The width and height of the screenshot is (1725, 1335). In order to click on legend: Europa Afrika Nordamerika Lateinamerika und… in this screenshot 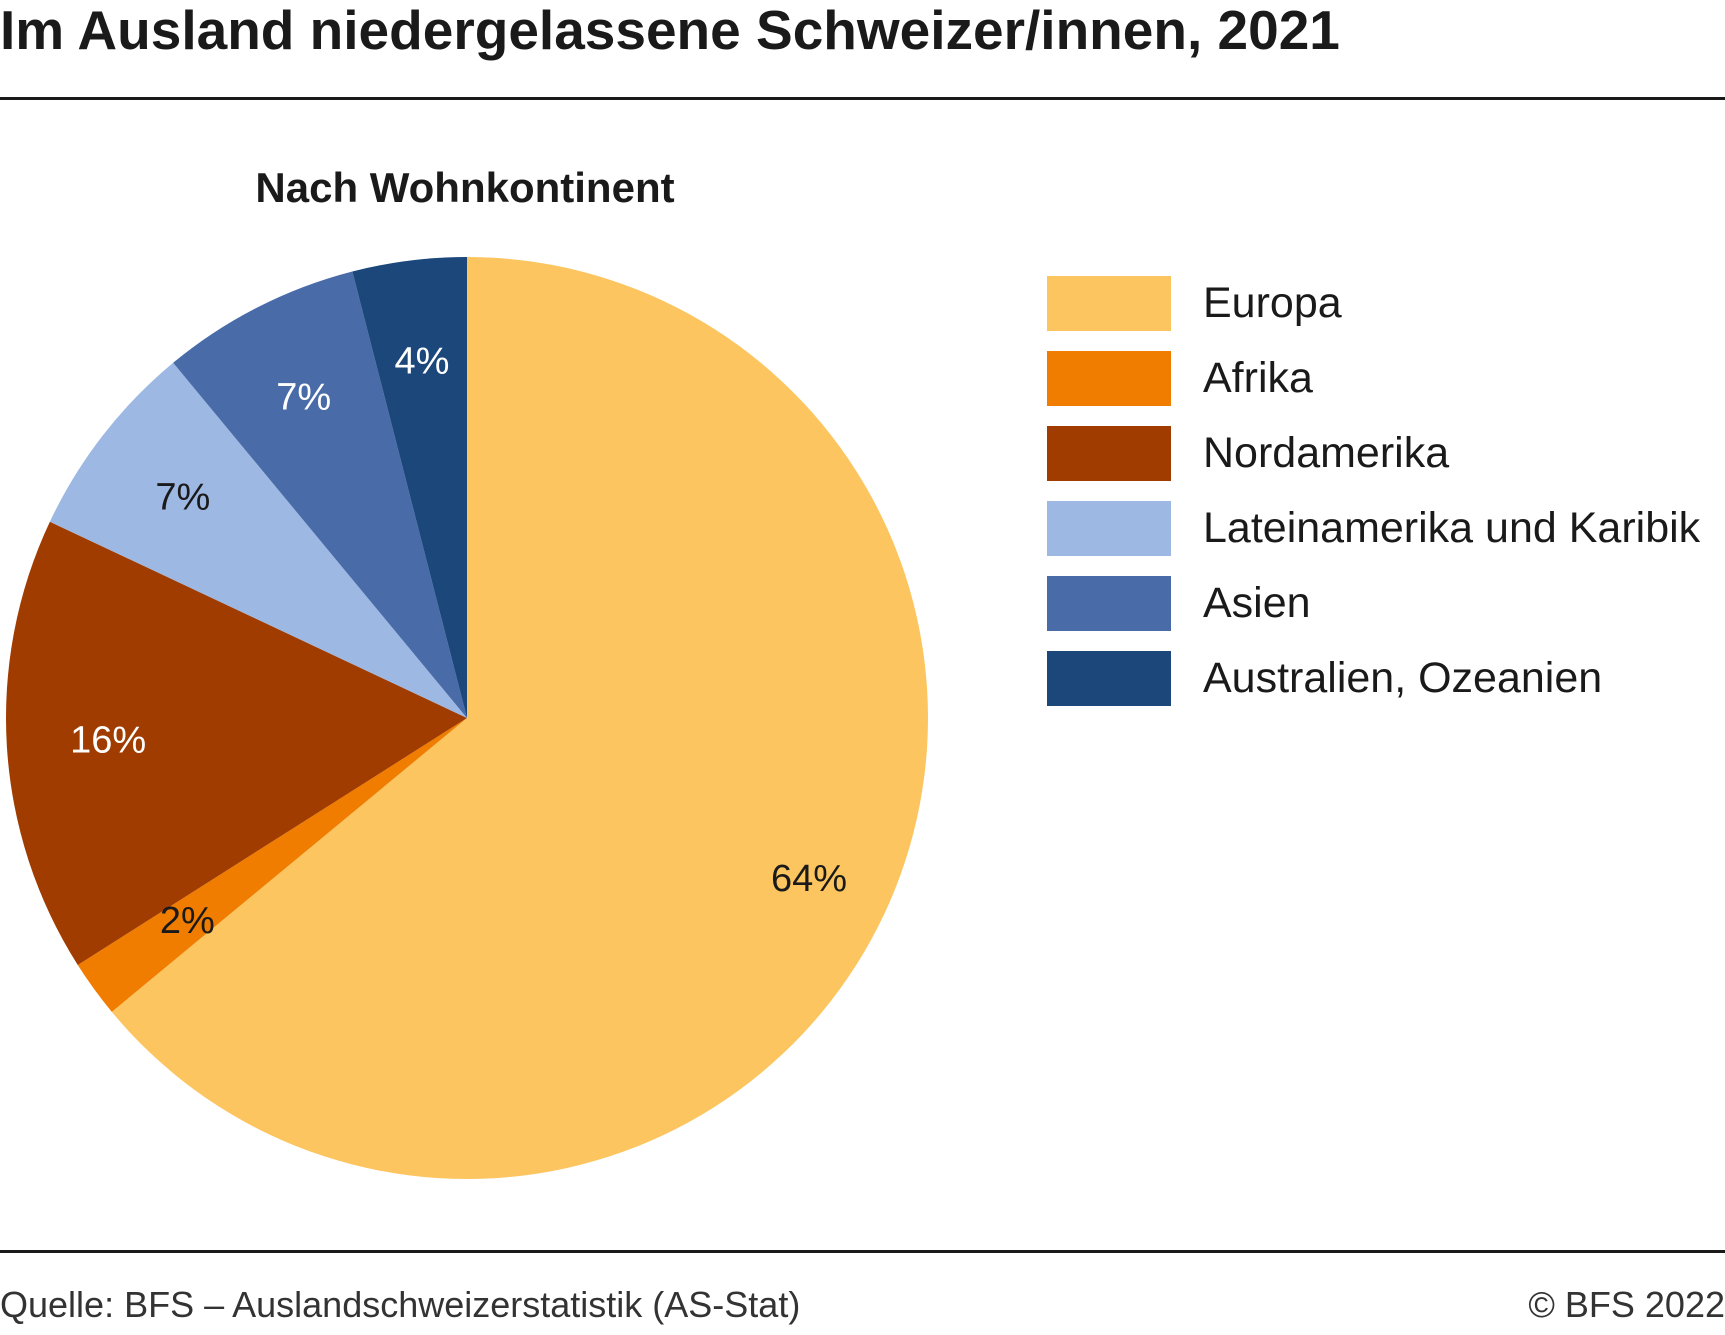, I will do `click(1386, 500)`.